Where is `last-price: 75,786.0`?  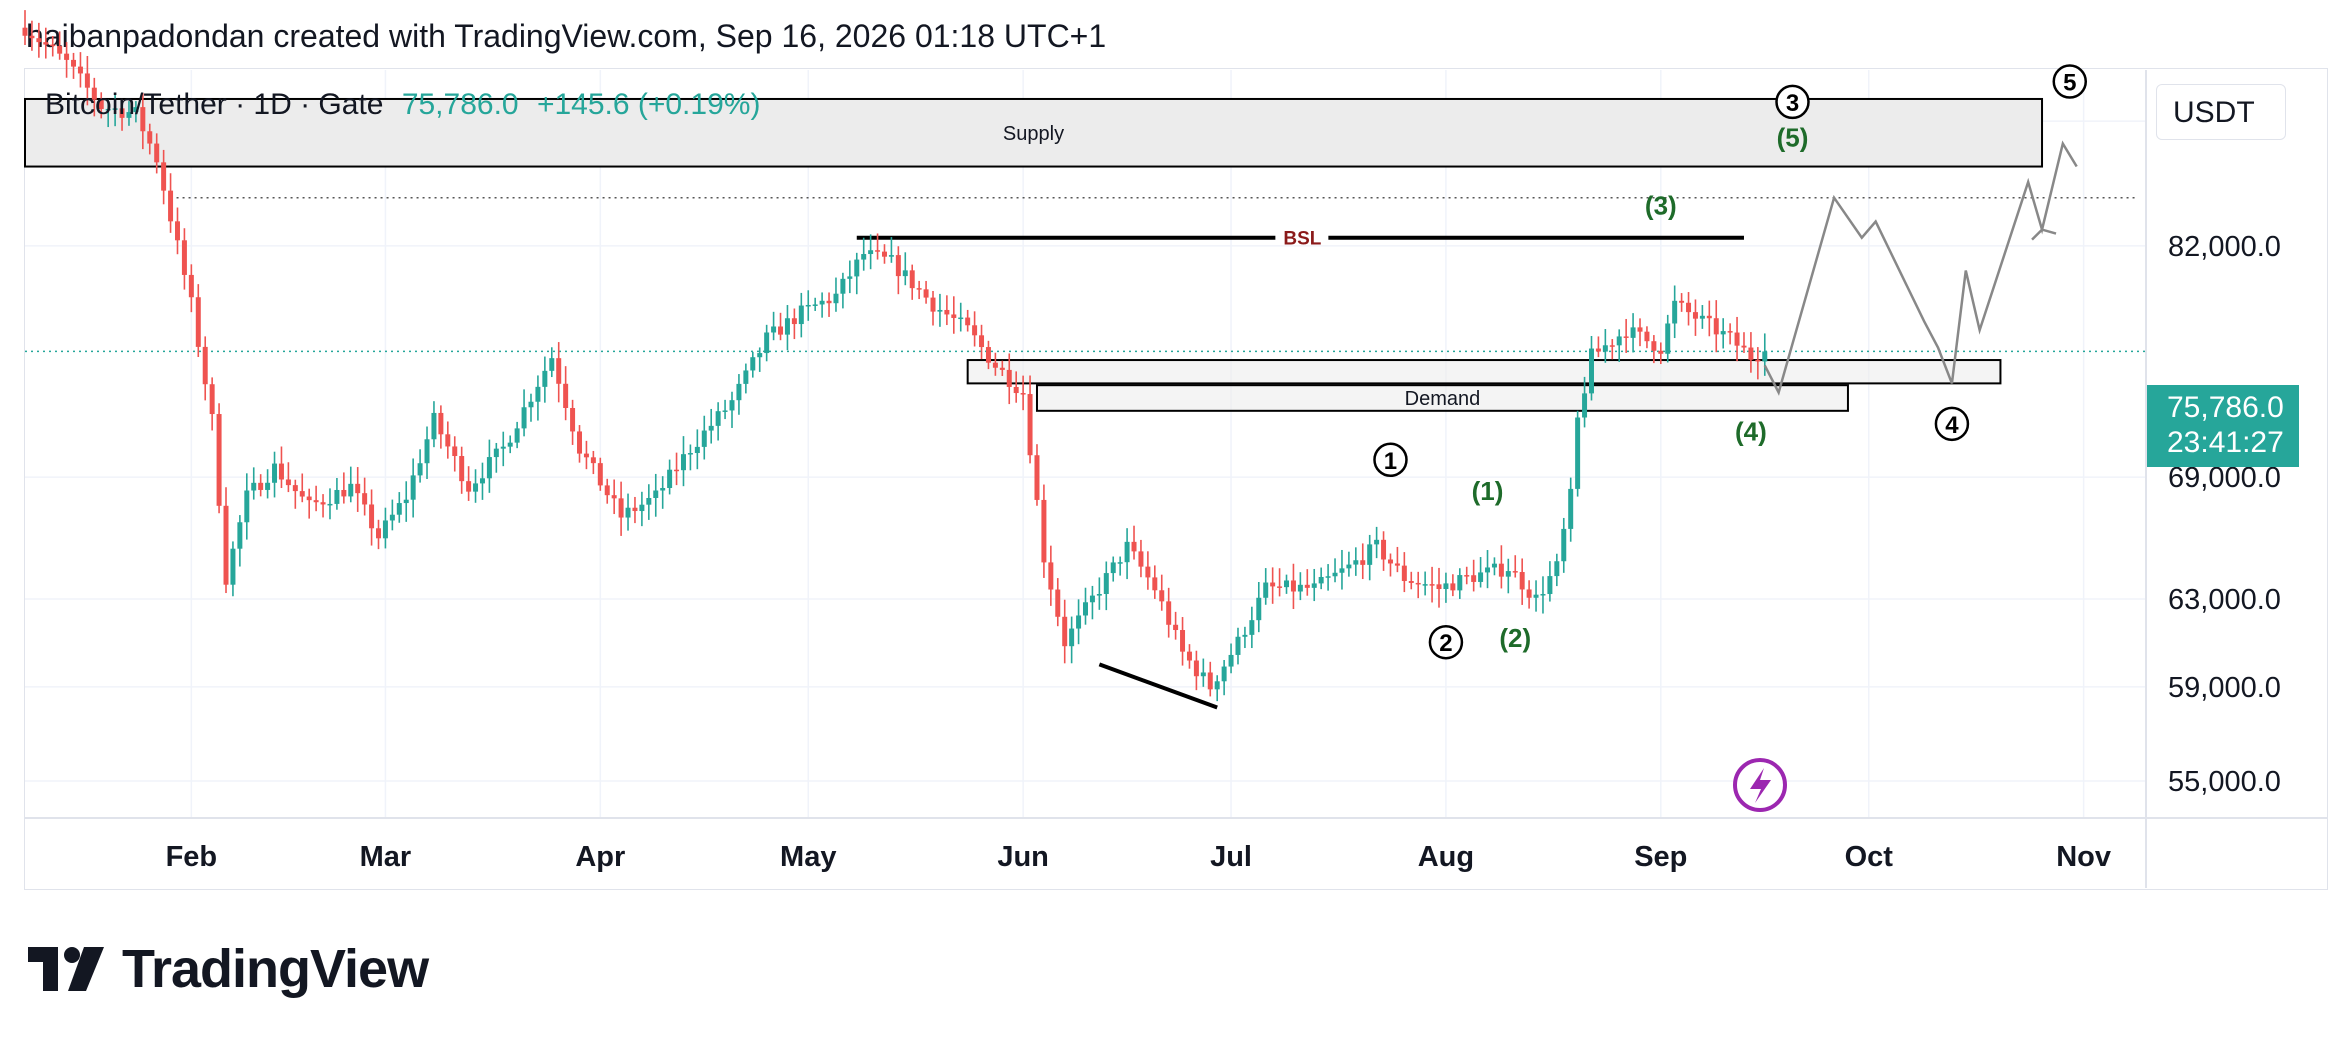
last-price: 75,786.0 is located at coordinates (460, 104).